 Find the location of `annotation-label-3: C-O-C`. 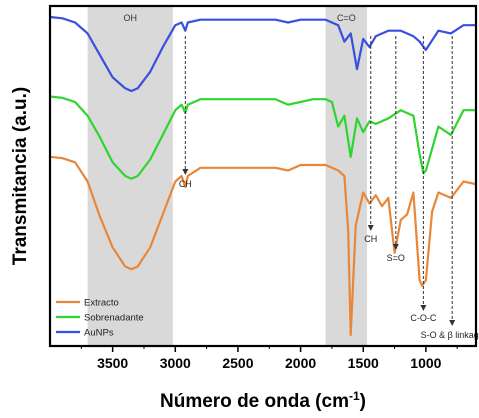

annotation-label-3: C-O-C is located at coordinates (423, 318).